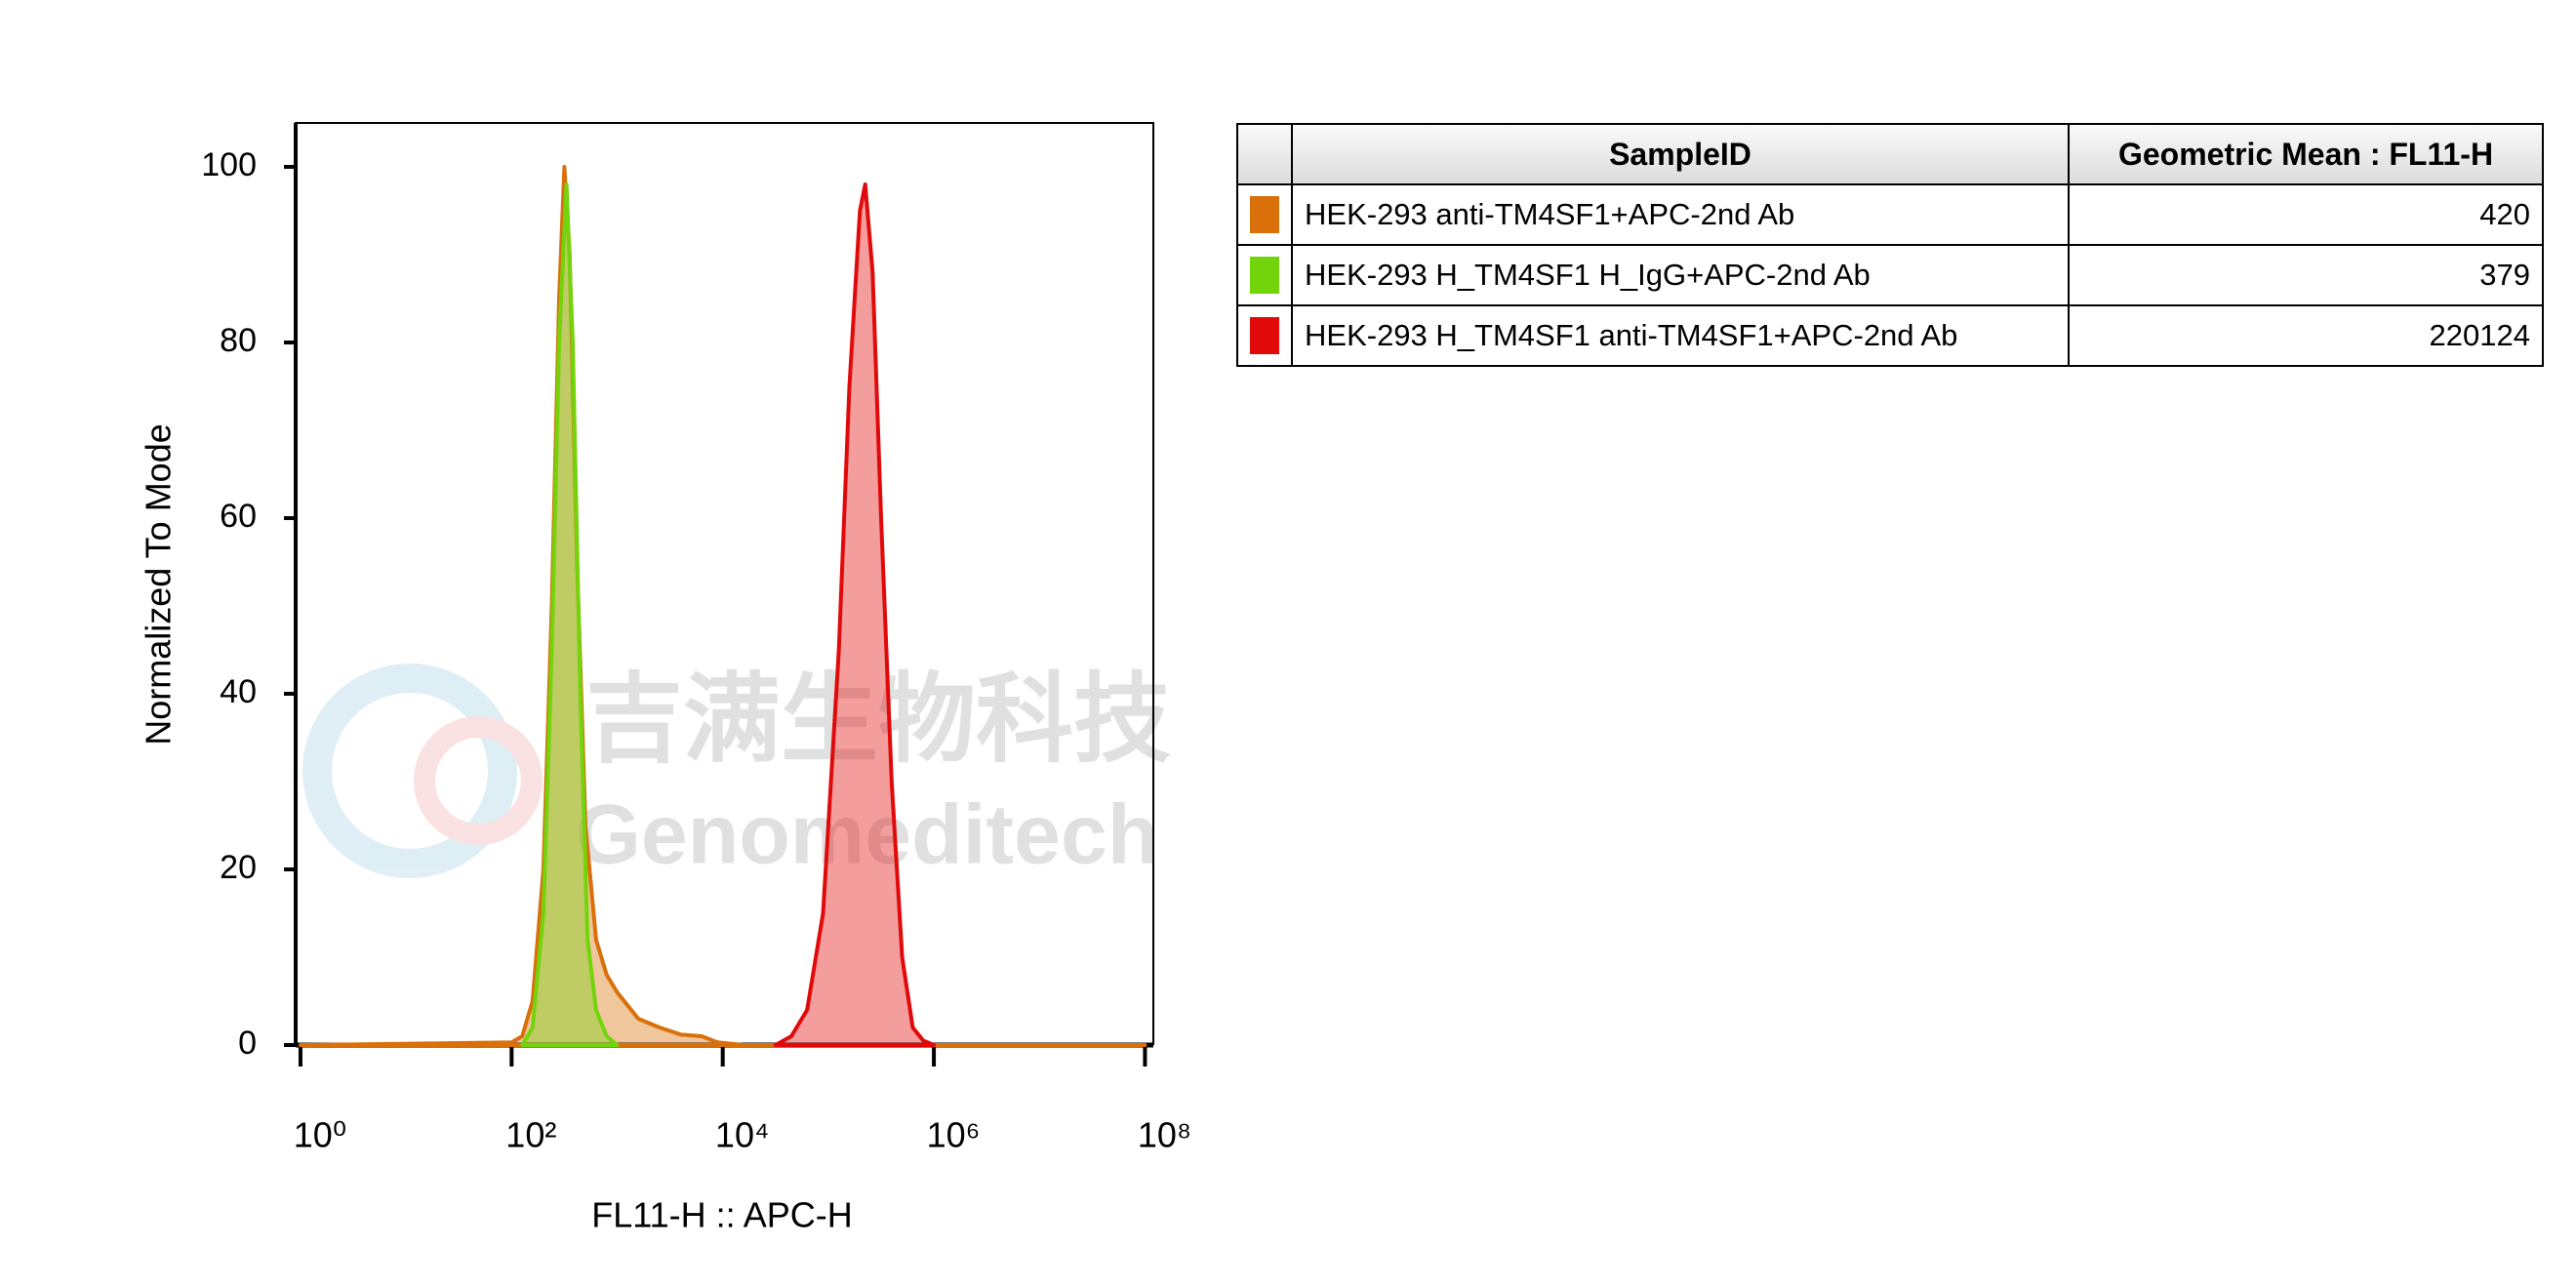 The height and width of the screenshot is (1288, 2576). What do you see at coordinates (238, 691) in the screenshot?
I see `y-tick-label: 40` at bounding box center [238, 691].